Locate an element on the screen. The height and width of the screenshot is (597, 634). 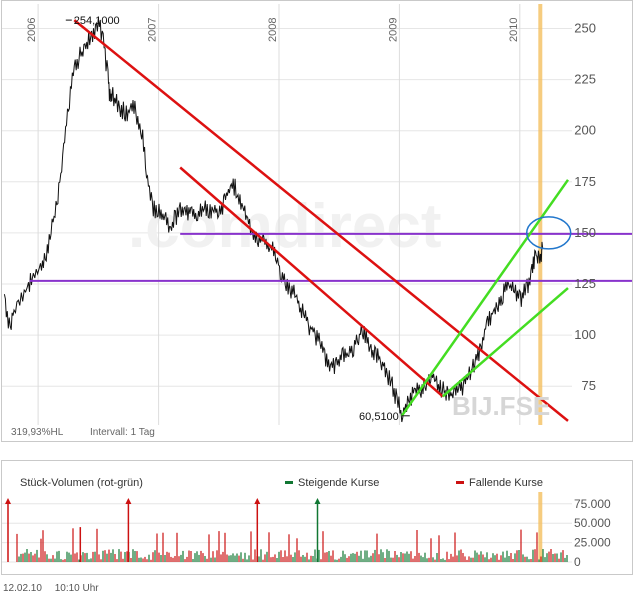
price-tick-label: 200 is located at coordinates (585, 130).